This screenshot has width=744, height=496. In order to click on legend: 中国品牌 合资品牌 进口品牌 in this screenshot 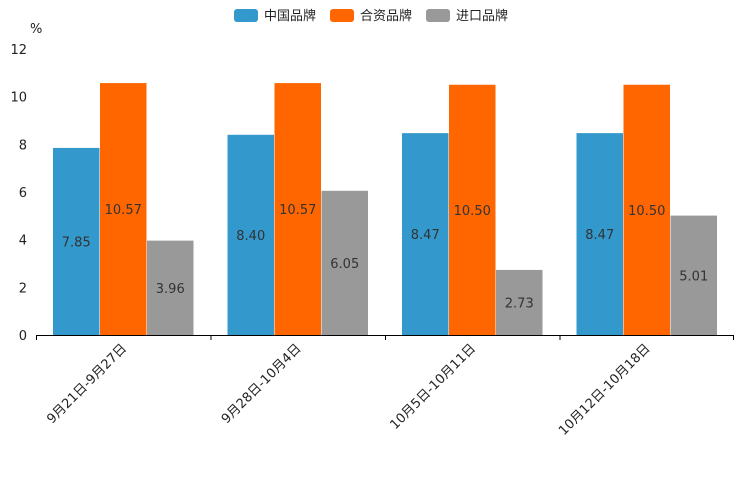, I will do `click(371, 16)`.